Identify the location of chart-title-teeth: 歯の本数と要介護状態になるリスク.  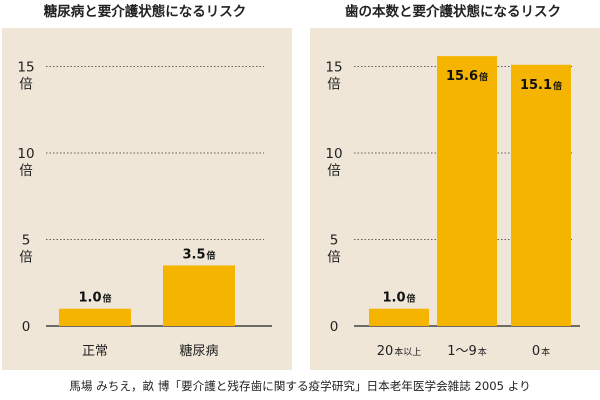
(453, 12).